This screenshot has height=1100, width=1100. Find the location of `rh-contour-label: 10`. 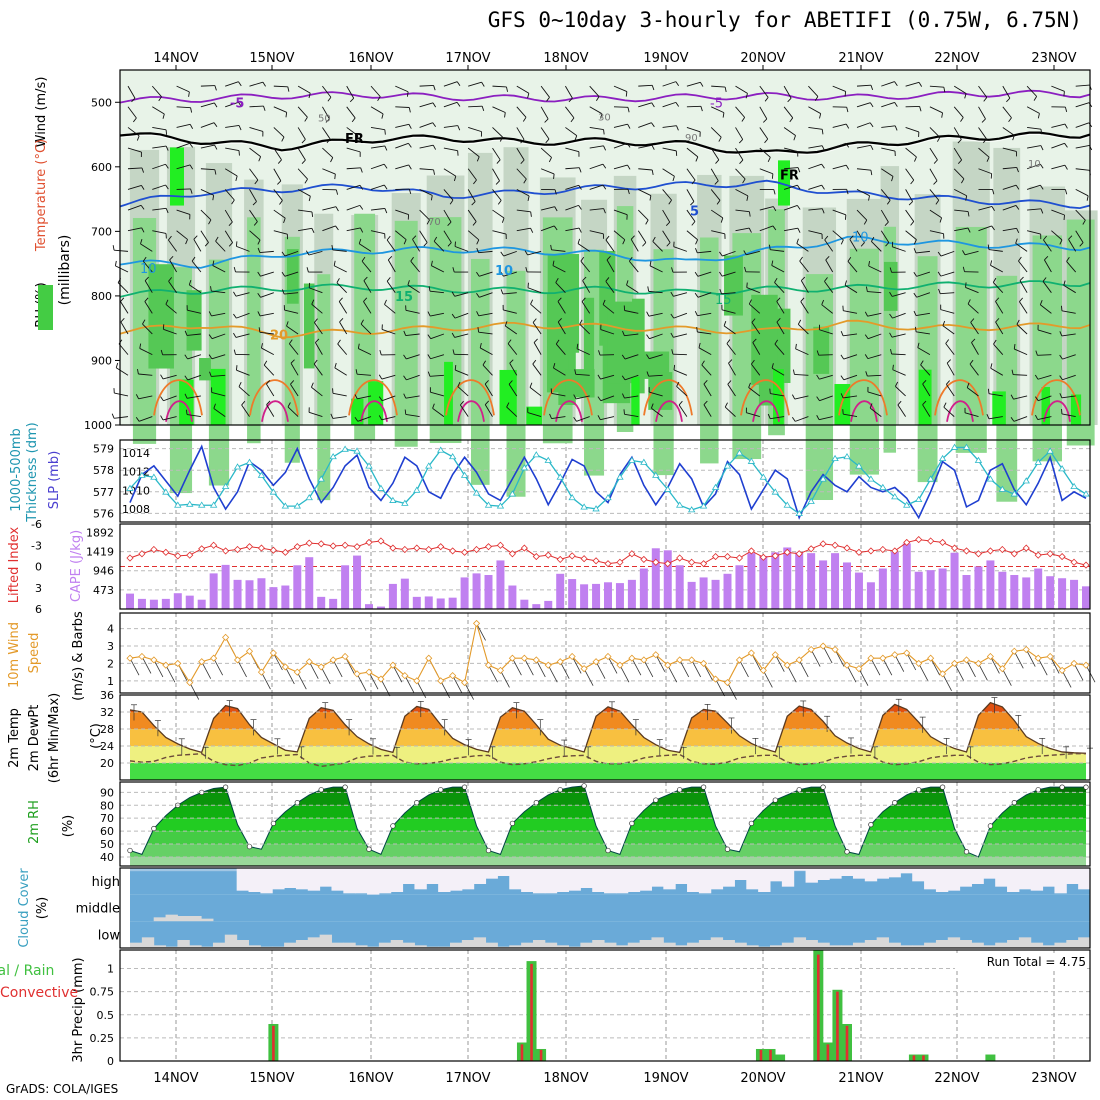

rh-contour-label: 10 is located at coordinates (1034, 164).